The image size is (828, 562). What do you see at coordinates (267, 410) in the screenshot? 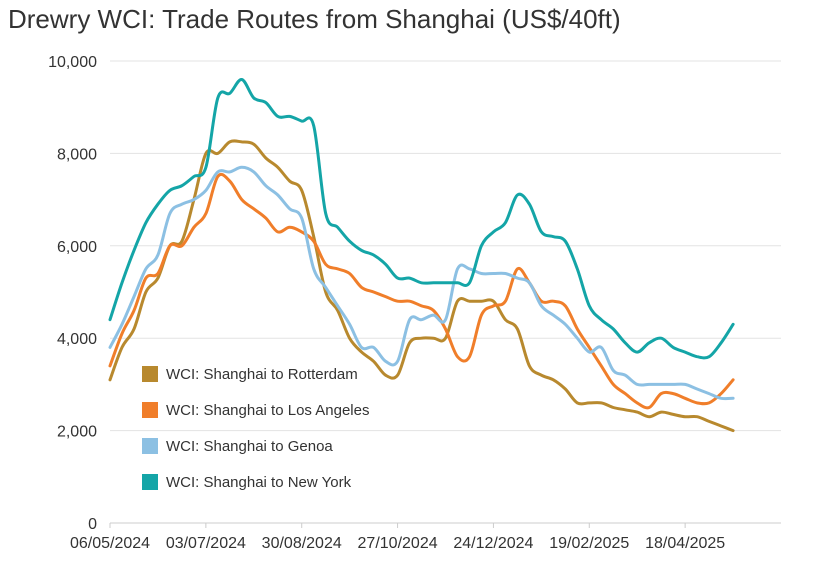
I see `legend-label: WCI: Shanghai to Los Angeles` at bounding box center [267, 410].